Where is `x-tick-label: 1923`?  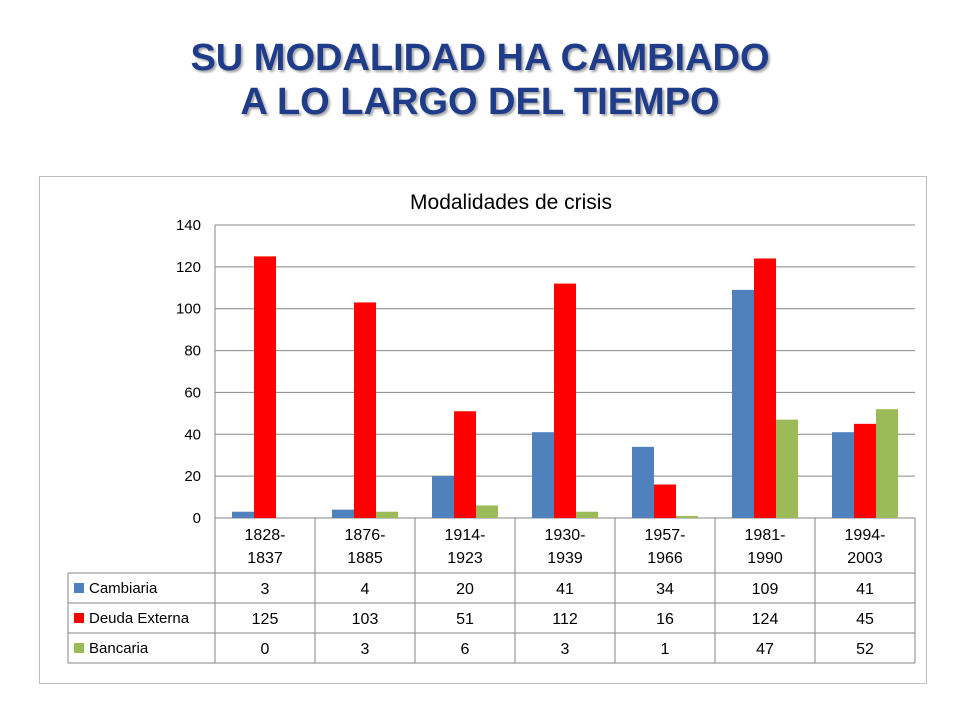 x-tick-label: 1923 is located at coordinates (465, 558).